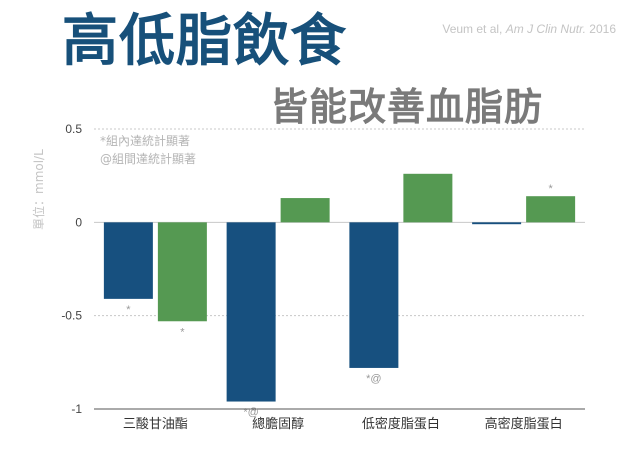 The width and height of the screenshot is (640, 468). What do you see at coordinates (545, 29) in the screenshot?
I see `citation-journal: Am J Clin Nutr.` at bounding box center [545, 29].